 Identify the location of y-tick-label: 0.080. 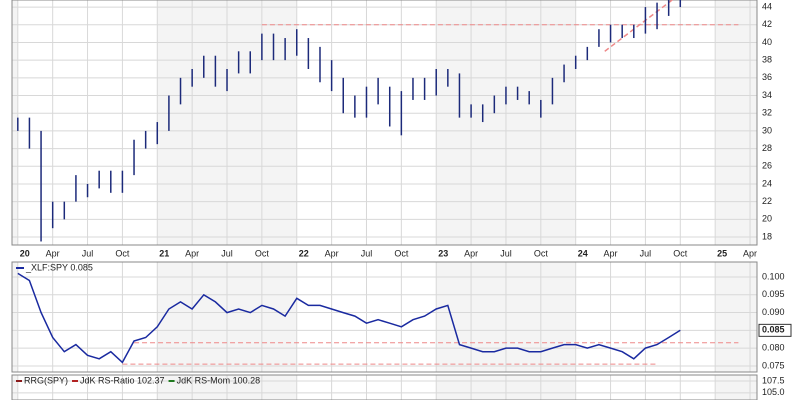
(773, 348).